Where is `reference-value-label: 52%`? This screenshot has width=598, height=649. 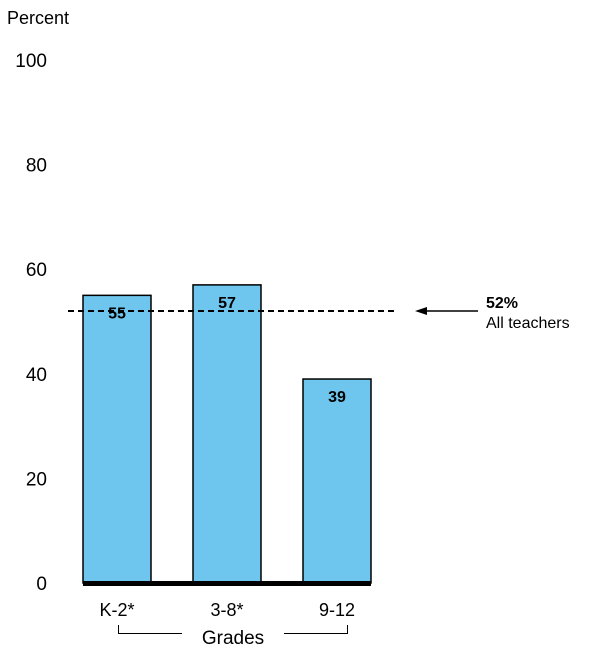 reference-value-label: 52% is located at coordinates (502, 303).